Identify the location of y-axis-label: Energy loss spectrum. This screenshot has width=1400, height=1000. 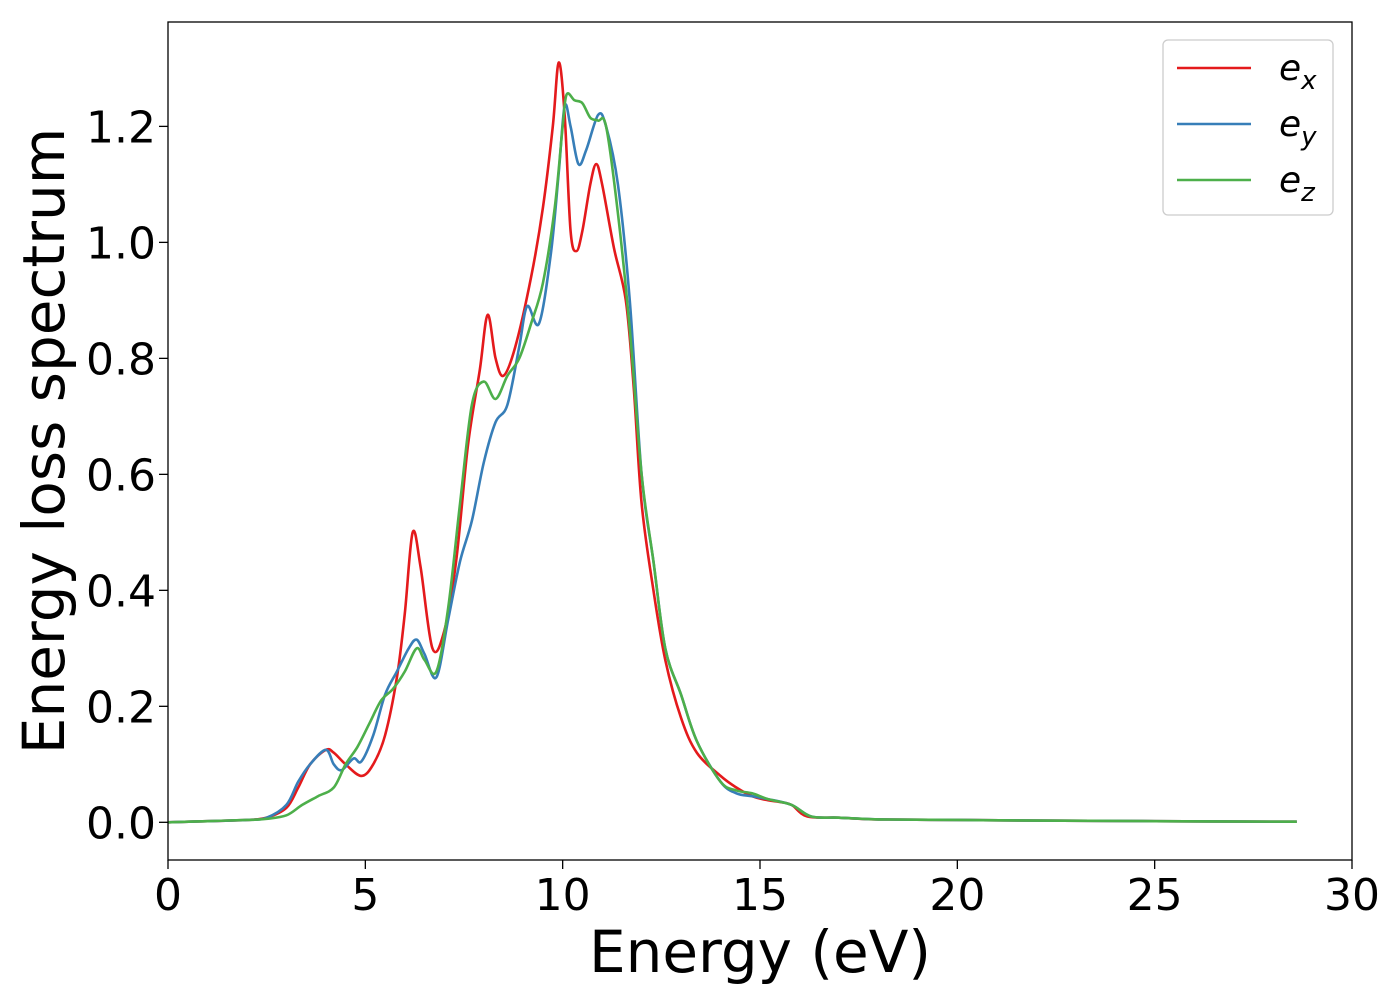
(44, 441).